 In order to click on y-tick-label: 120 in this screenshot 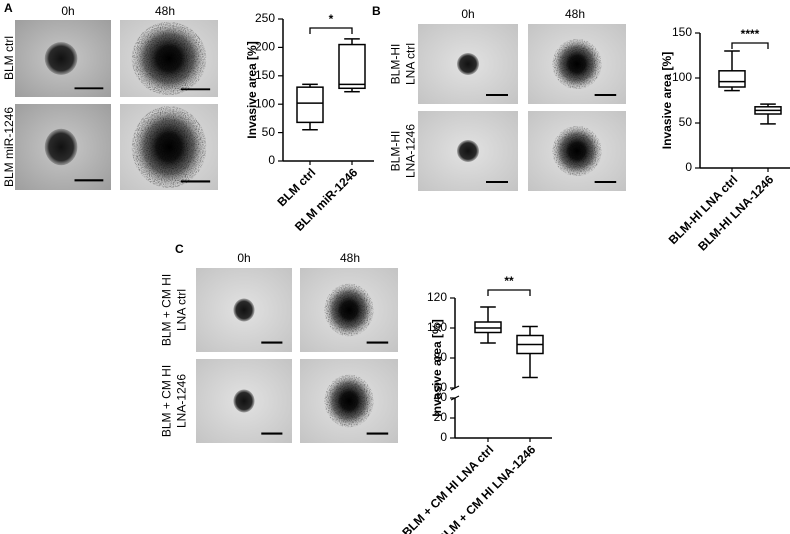, I will do `click(437, 297)`.